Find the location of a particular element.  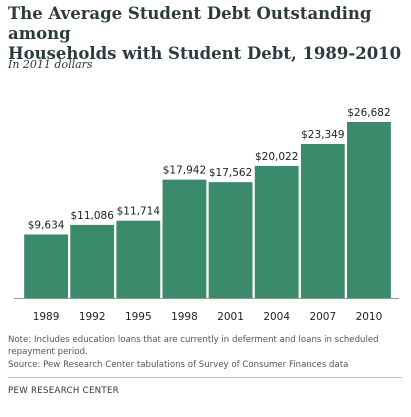

organization: PEW RESEARCH CENTER is located at coordinates (63, 391).